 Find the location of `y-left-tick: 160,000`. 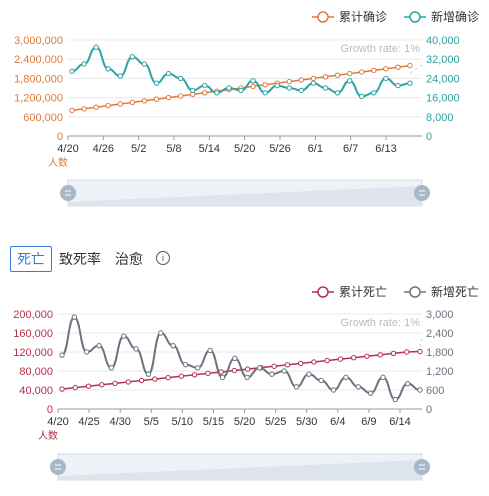

y-left-tick: 160,000 is located at coordinates (33, 334).